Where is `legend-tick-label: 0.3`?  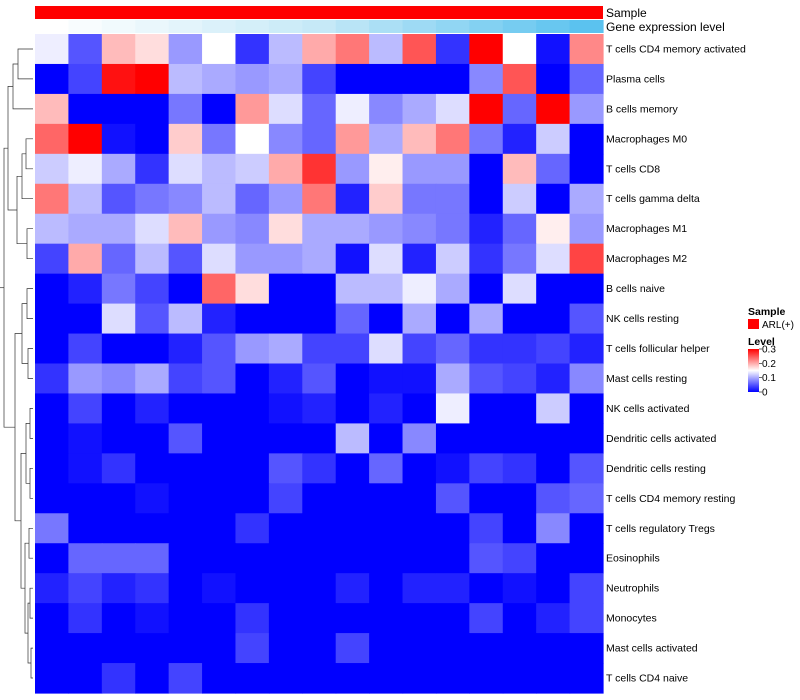 legend-tick-label: 0.3 is located at coordinates (769, 350).